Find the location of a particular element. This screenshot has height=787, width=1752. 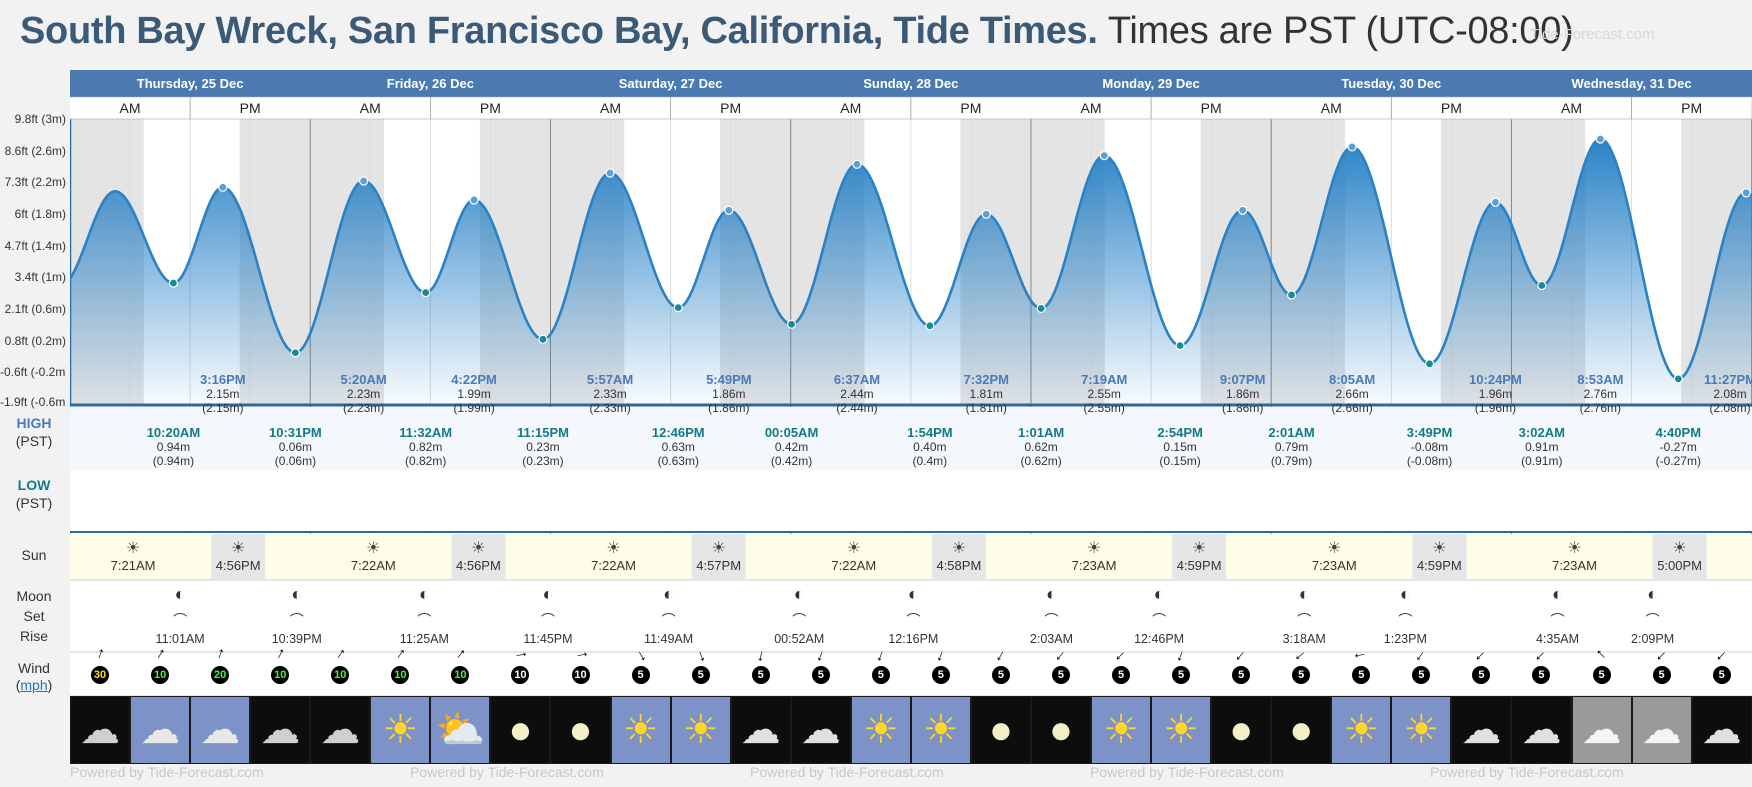

moon-time: 2:03AM is located at coordinates (1051, 639).